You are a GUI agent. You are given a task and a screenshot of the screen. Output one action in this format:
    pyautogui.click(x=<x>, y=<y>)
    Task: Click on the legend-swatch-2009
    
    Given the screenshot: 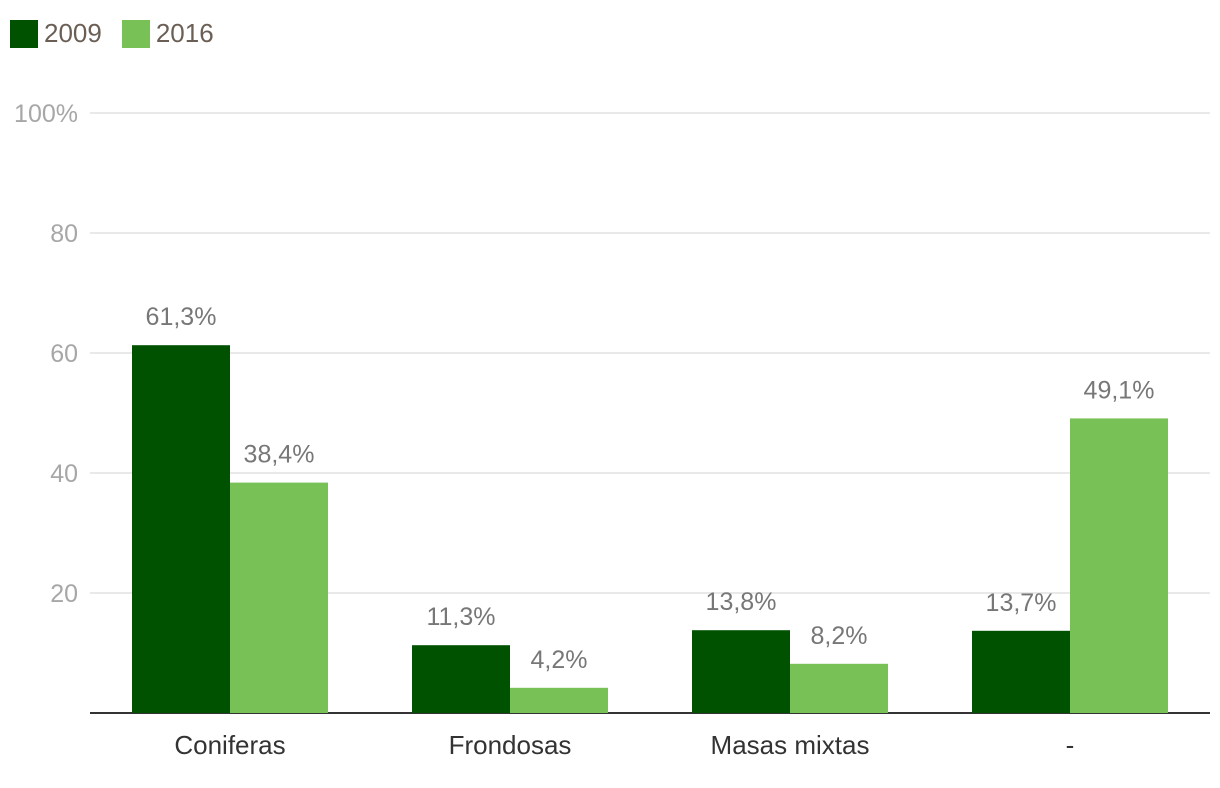 What is the action you would take?
    pyautogui.click(x=24, y=33)
    